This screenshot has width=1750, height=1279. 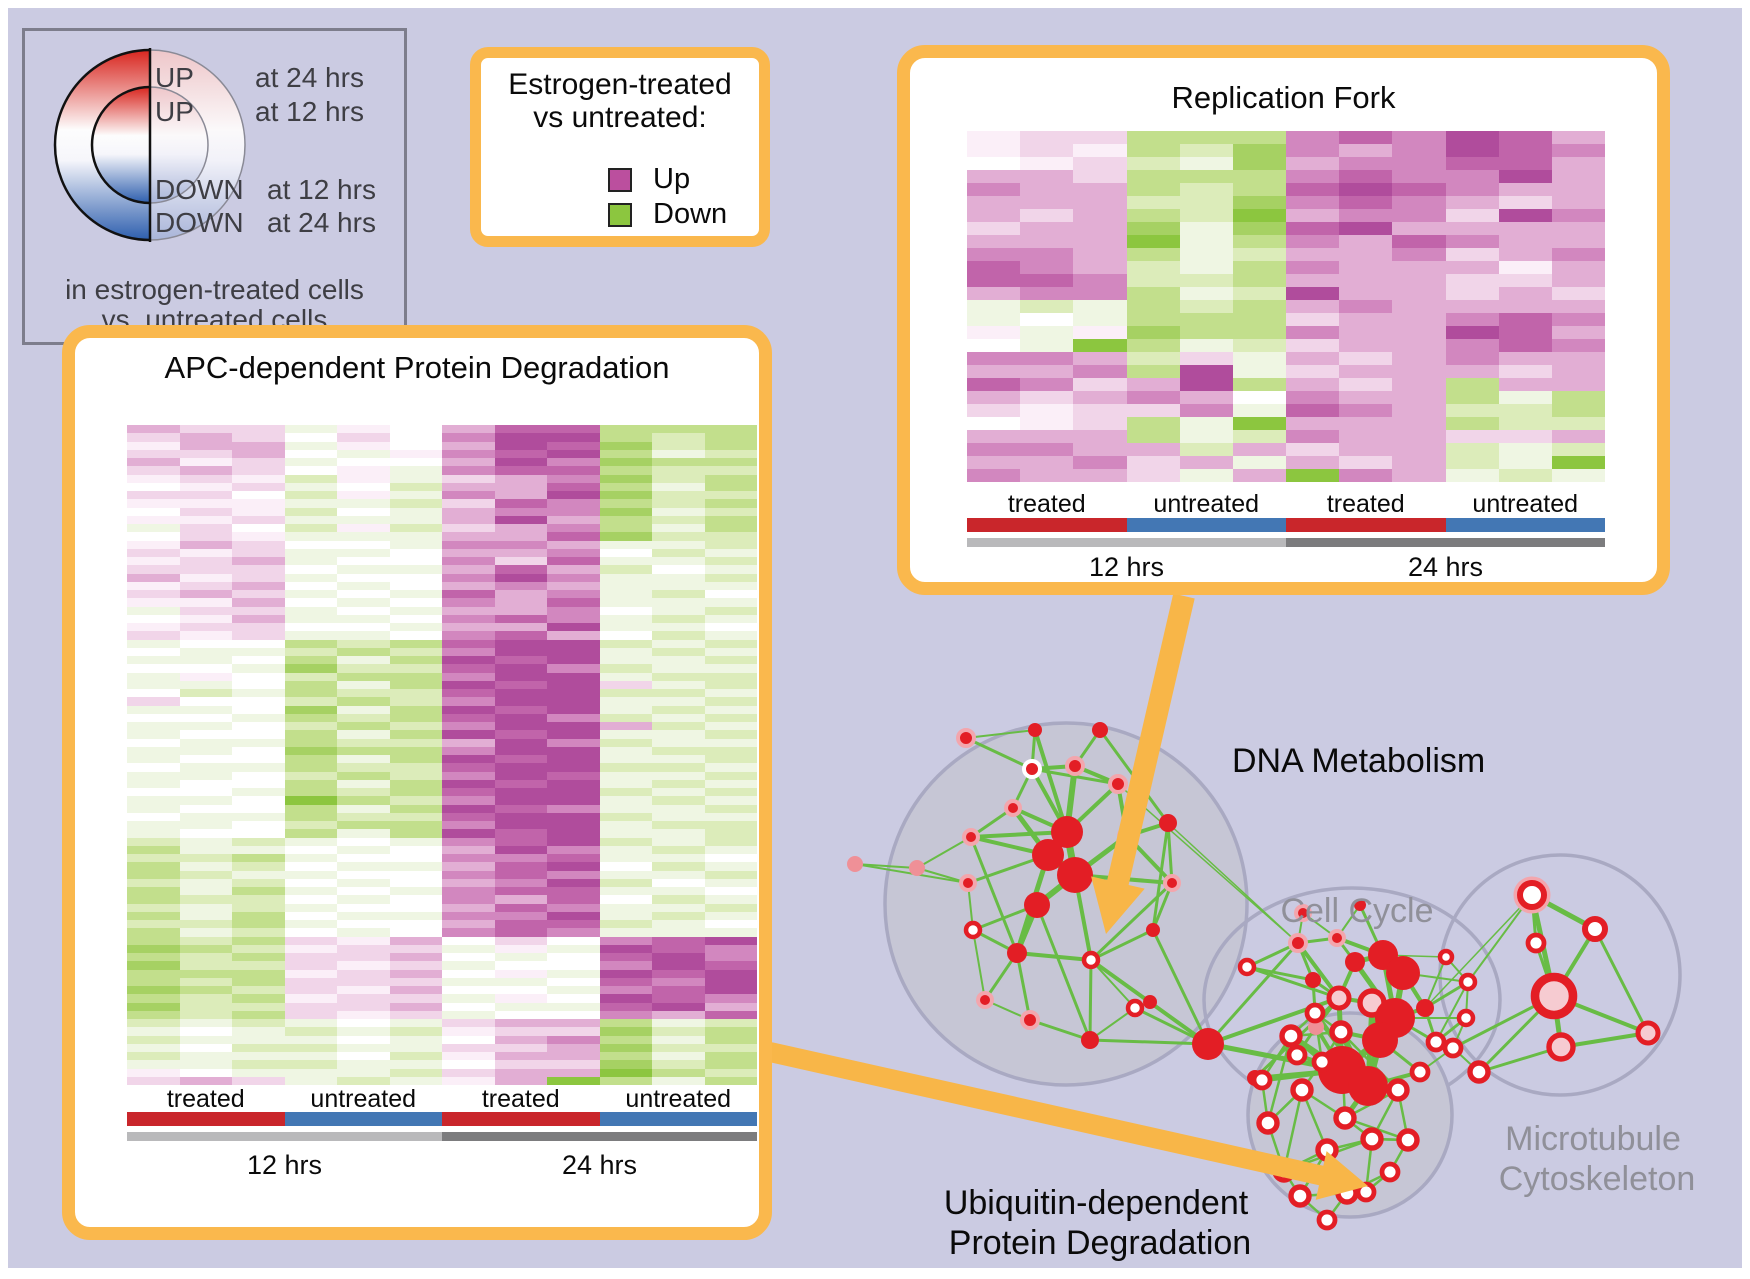 I want to click on treatment-bar, so click(x=363, y=1119).